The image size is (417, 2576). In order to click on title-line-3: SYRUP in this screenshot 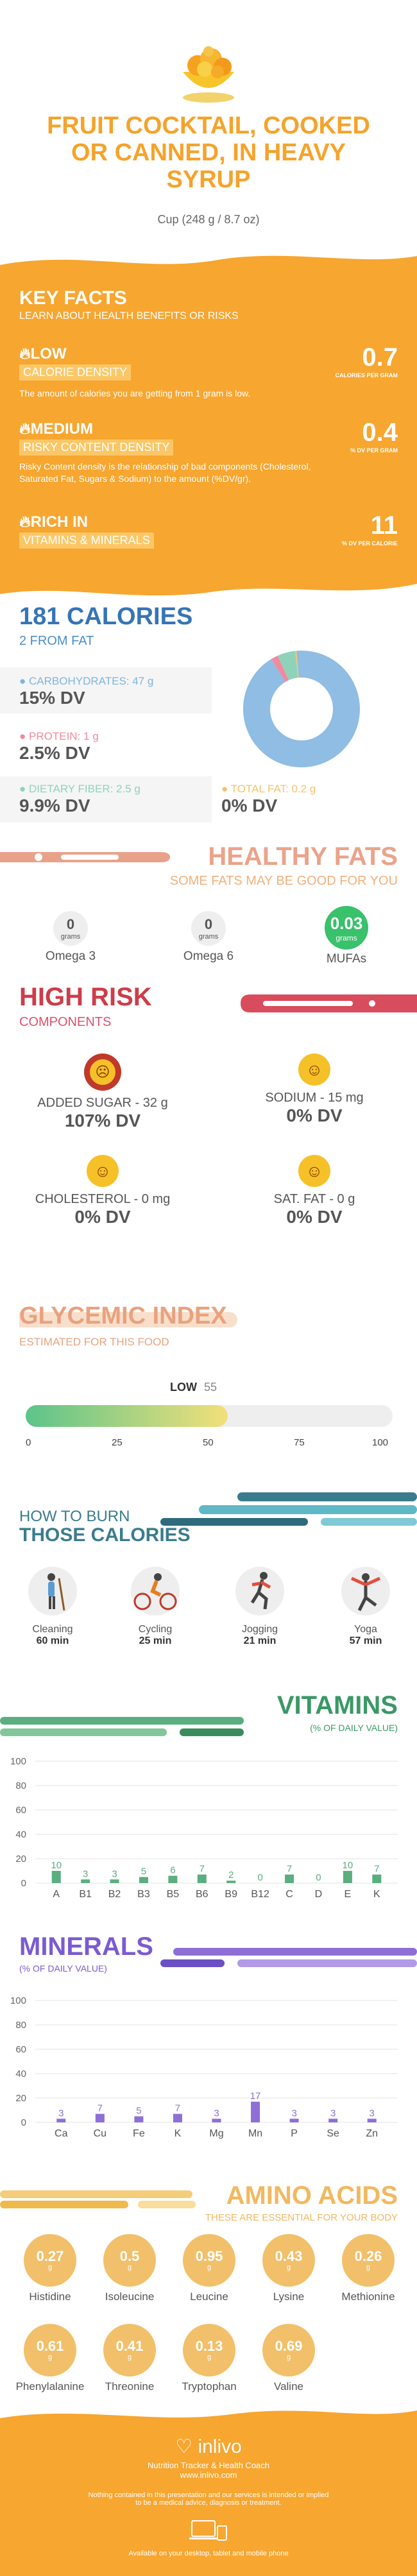, I will do `click(208, 179)`.